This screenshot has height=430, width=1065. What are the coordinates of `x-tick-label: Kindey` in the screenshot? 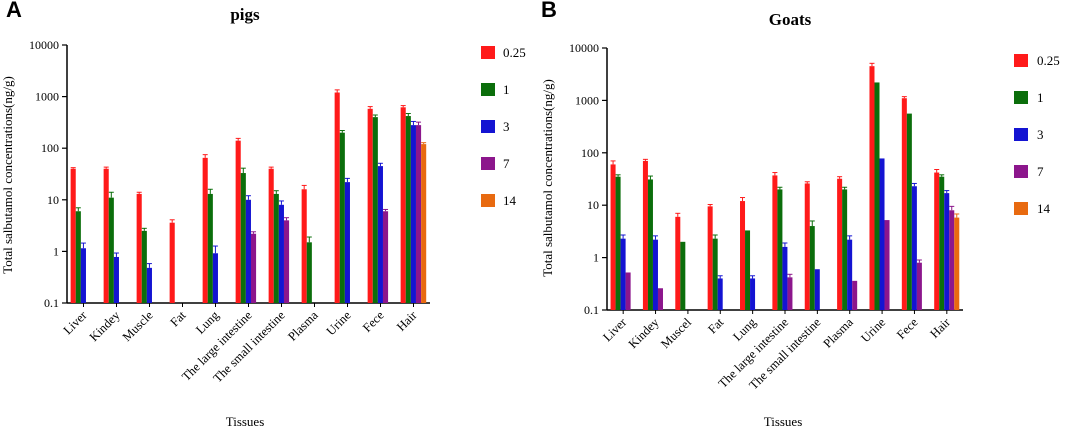 It's located at (644, 333).